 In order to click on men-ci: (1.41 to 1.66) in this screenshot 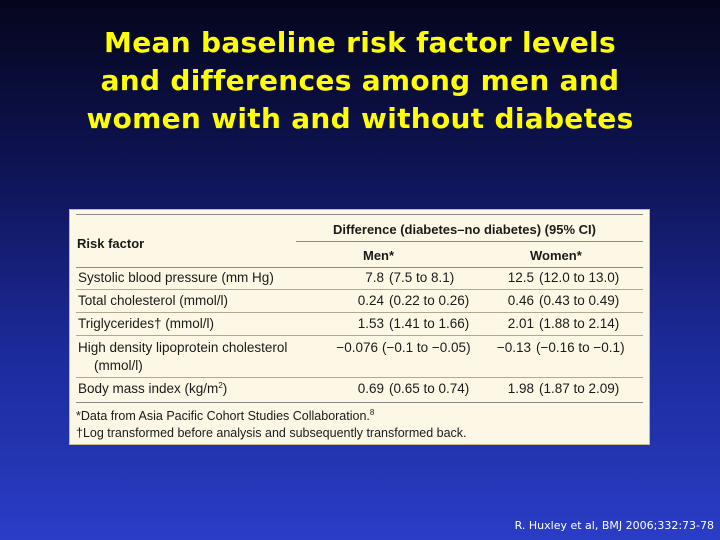, I will do `click(429, 323)`.